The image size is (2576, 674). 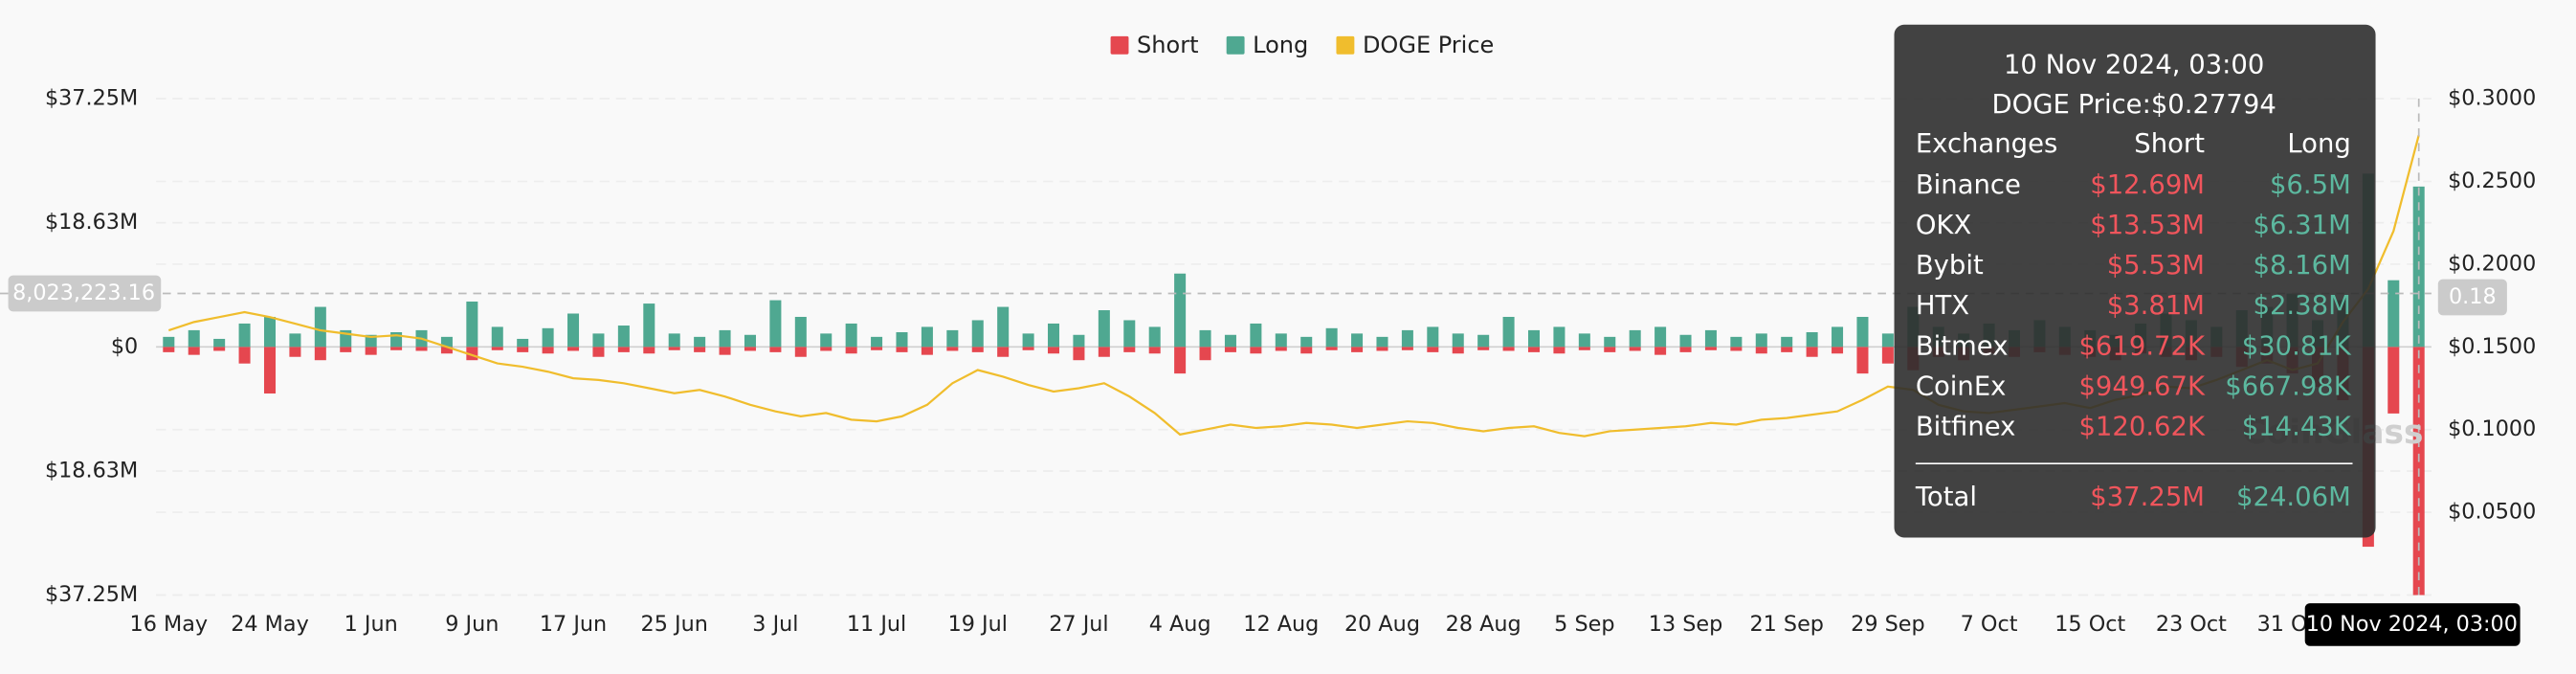 What do you see at coordinates (91, 471) in the screenshot?
I see `y-tick-label: $18.63M` at bounding box center [91, 471].